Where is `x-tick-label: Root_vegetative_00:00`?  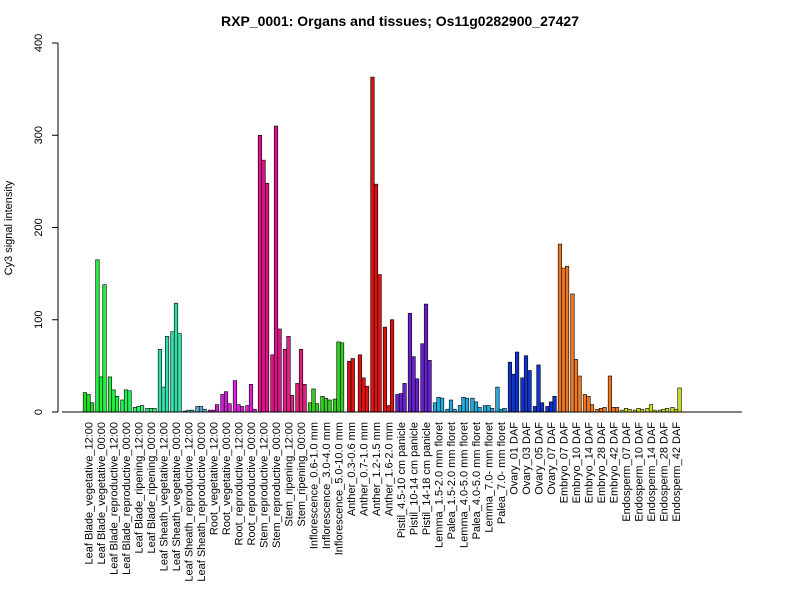 x-tick-label: Root_vegetative_00:00 is located at coordinates (227, 478).